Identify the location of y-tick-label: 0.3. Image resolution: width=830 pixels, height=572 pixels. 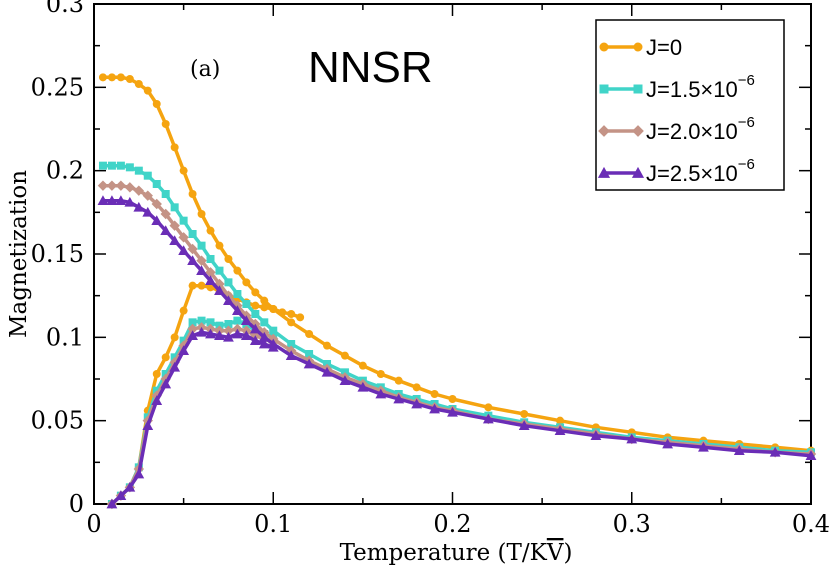
(65, 9).